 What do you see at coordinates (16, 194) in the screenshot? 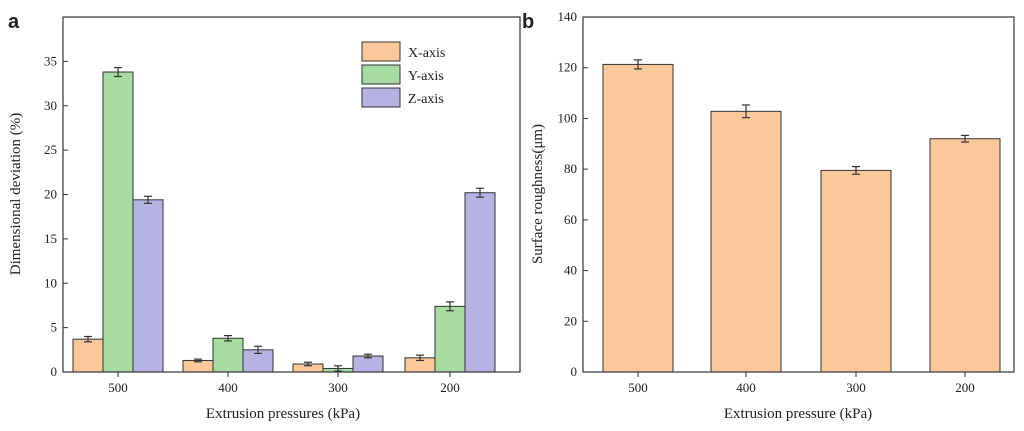
I see `panel-a-y-axis-label: Dimensional deviation (%)` at bounding box center [16, 194].